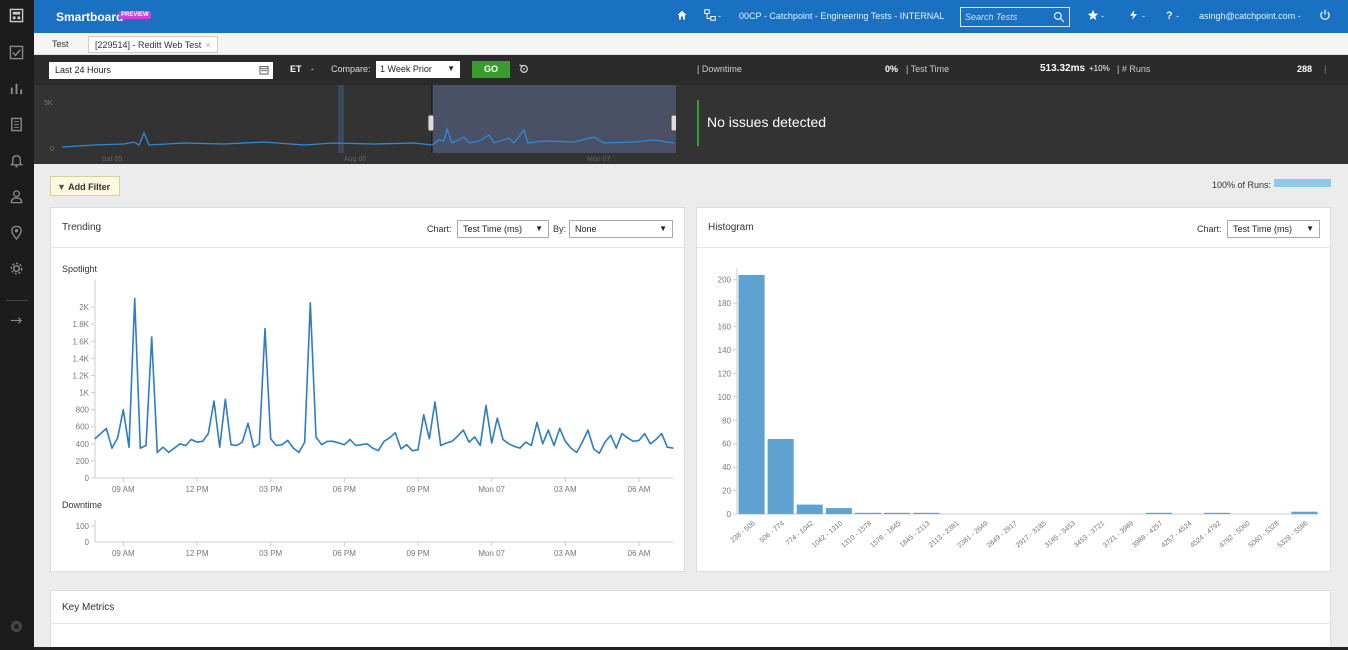  I want to click on downtime-x-tick-label: 09 AM, so click(123, 553).